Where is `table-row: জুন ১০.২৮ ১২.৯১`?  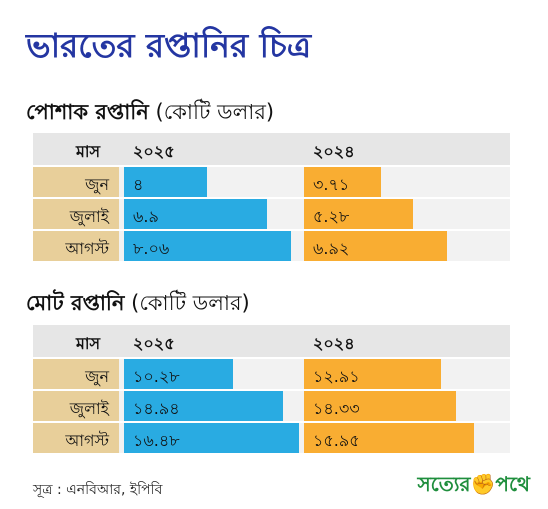 table-row: জুন ১০.২৮ ১২.৯১ is located at coordinates (271, 374).